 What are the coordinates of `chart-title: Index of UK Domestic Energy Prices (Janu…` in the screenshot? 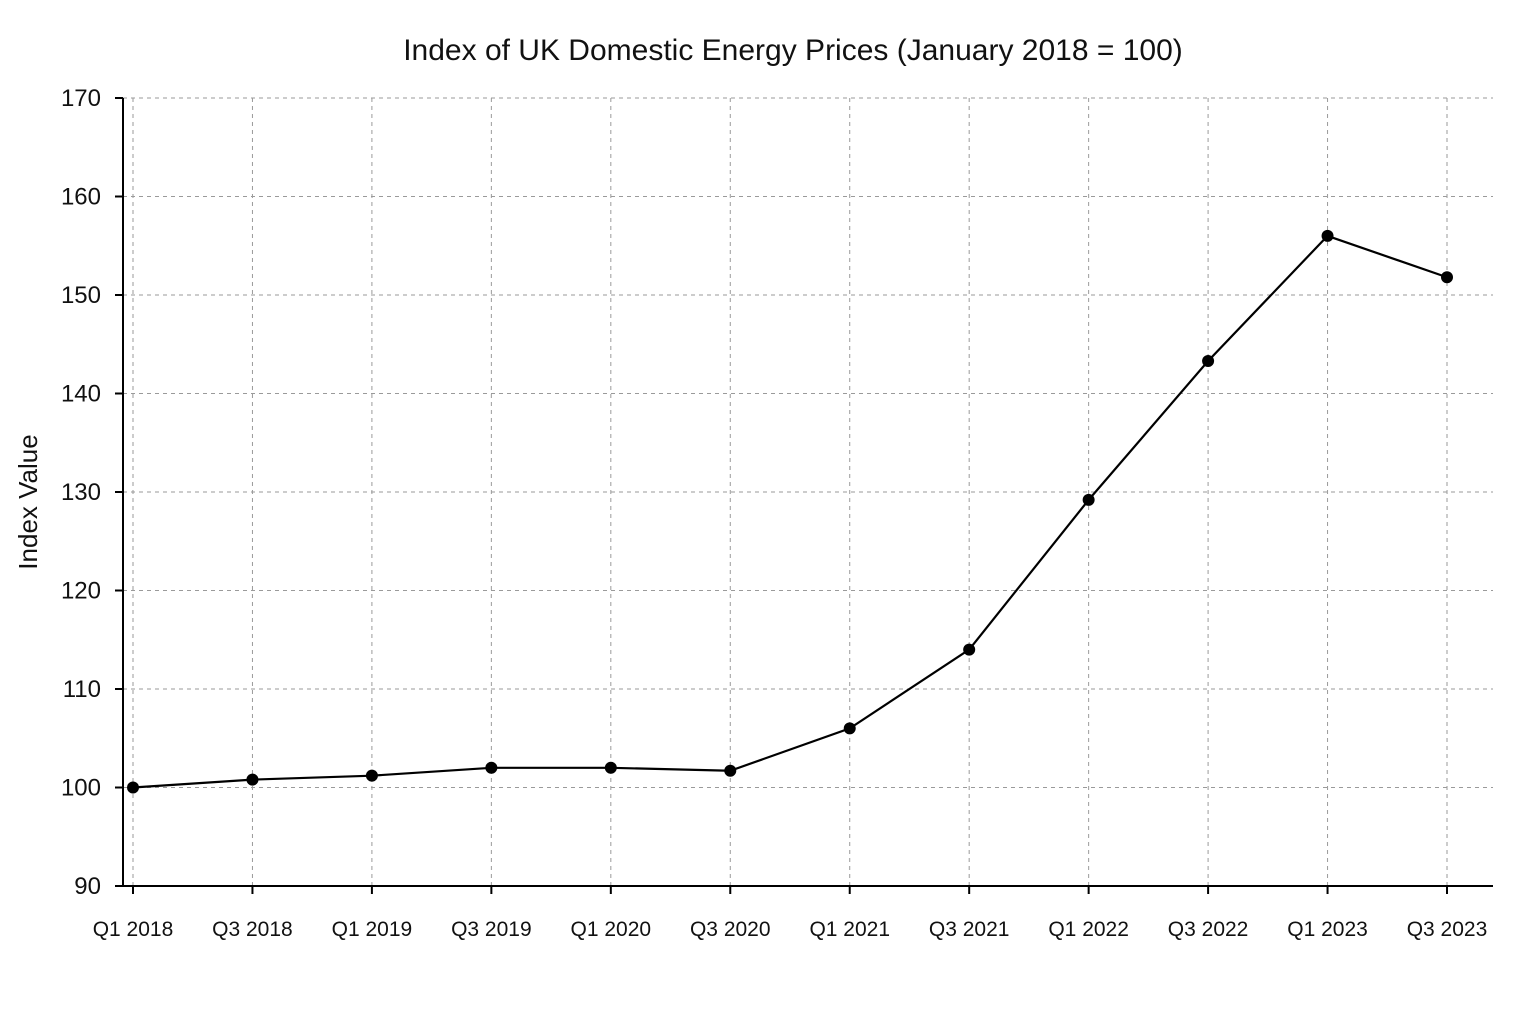 It's located at (793, 50).